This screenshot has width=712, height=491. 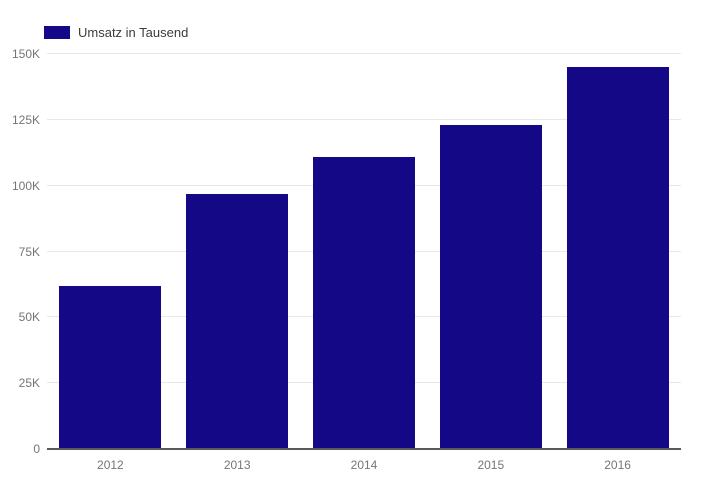 What do you see at coordinates (237, 465) in the screenshot?
I see `x-tick-label-2013: 2013` at bounding box center [237, 465].